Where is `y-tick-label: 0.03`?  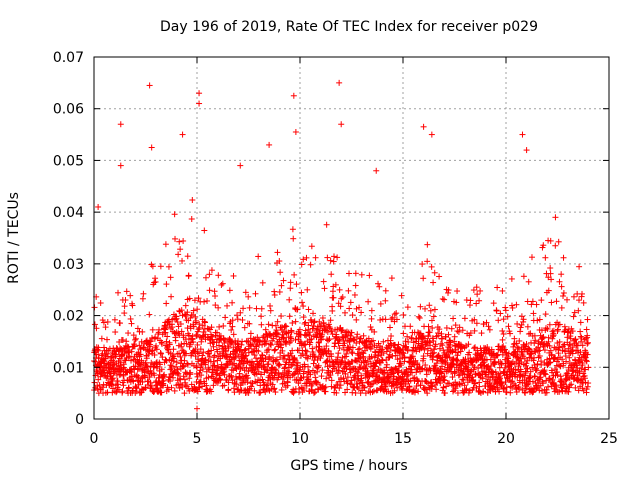
y-tick-label: 0.03 is located at coordinates (68, 265).